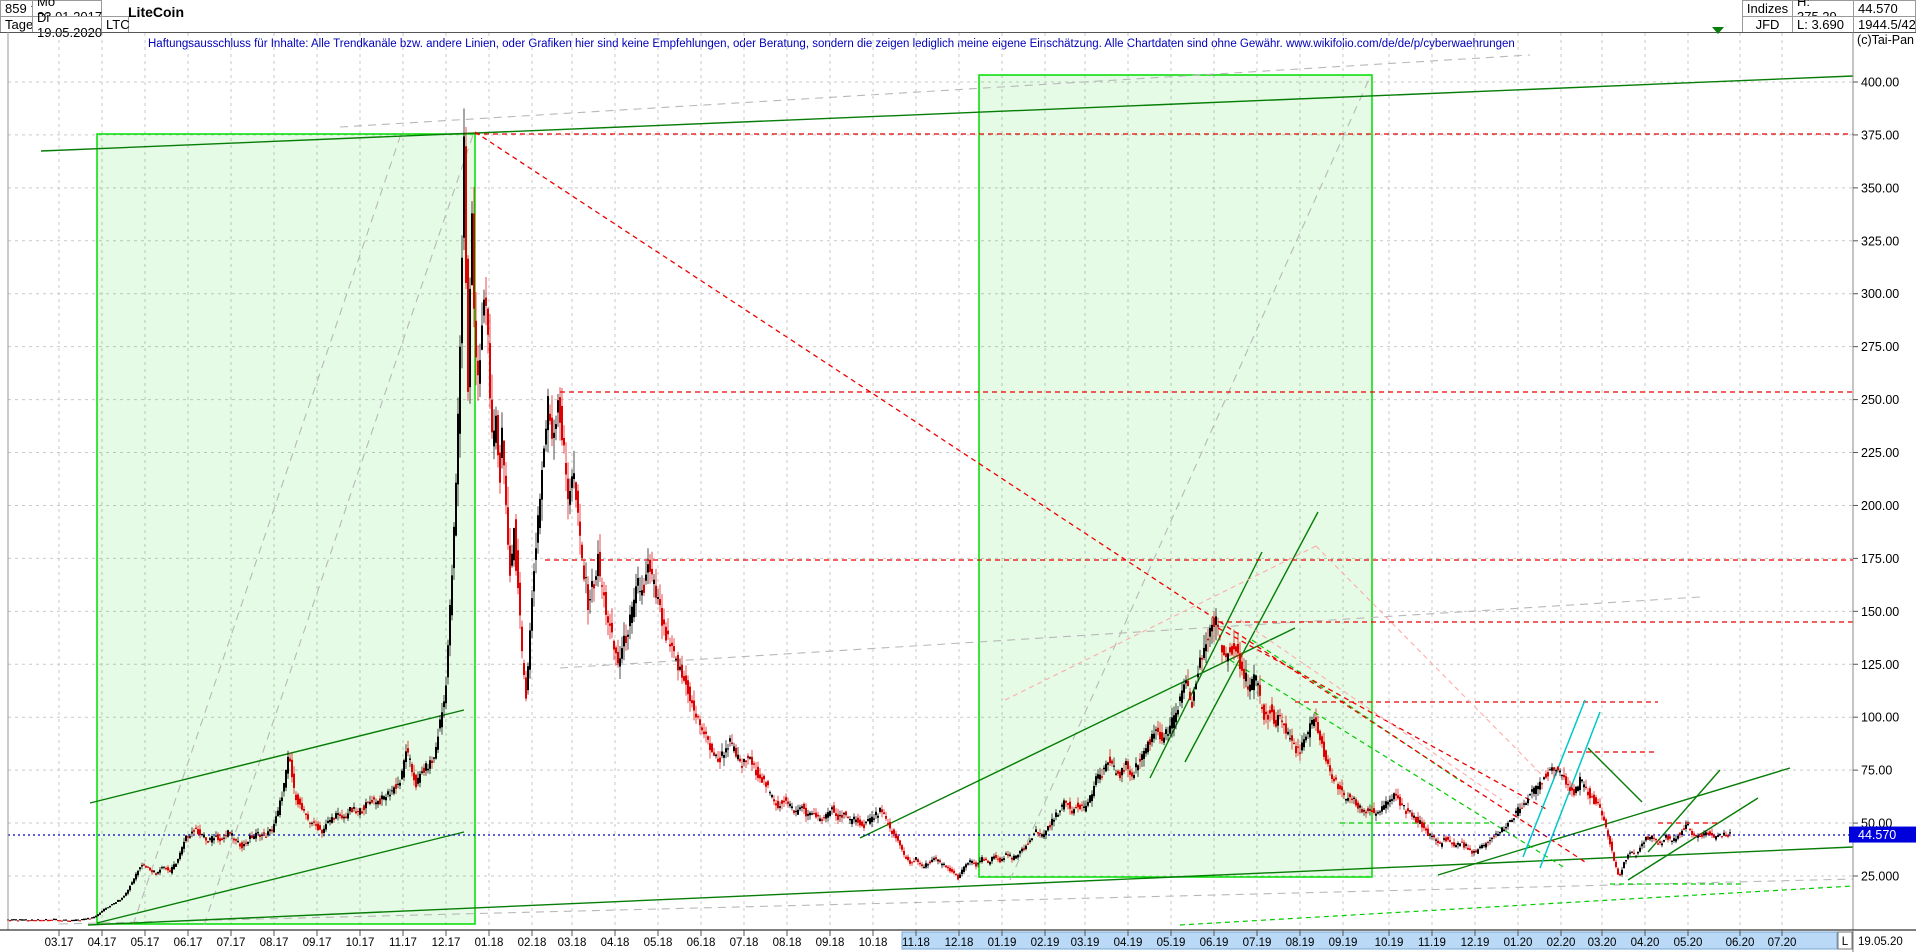 The height and width of the screenshot is (952, 1916). I want to click on symbol-field: LTC, so click(115, 24).